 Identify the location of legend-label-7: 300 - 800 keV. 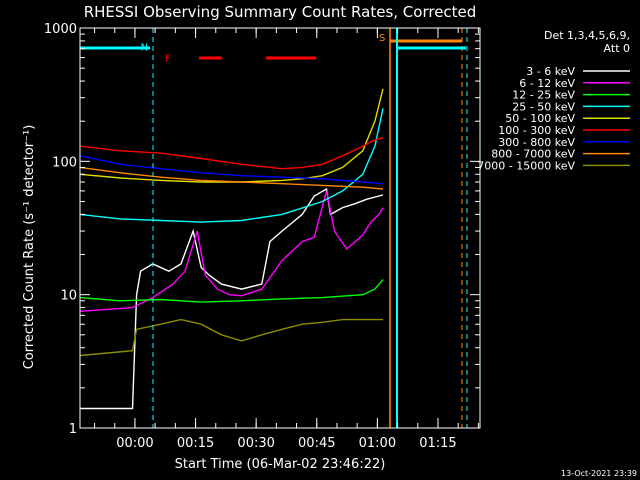
(536, 142).